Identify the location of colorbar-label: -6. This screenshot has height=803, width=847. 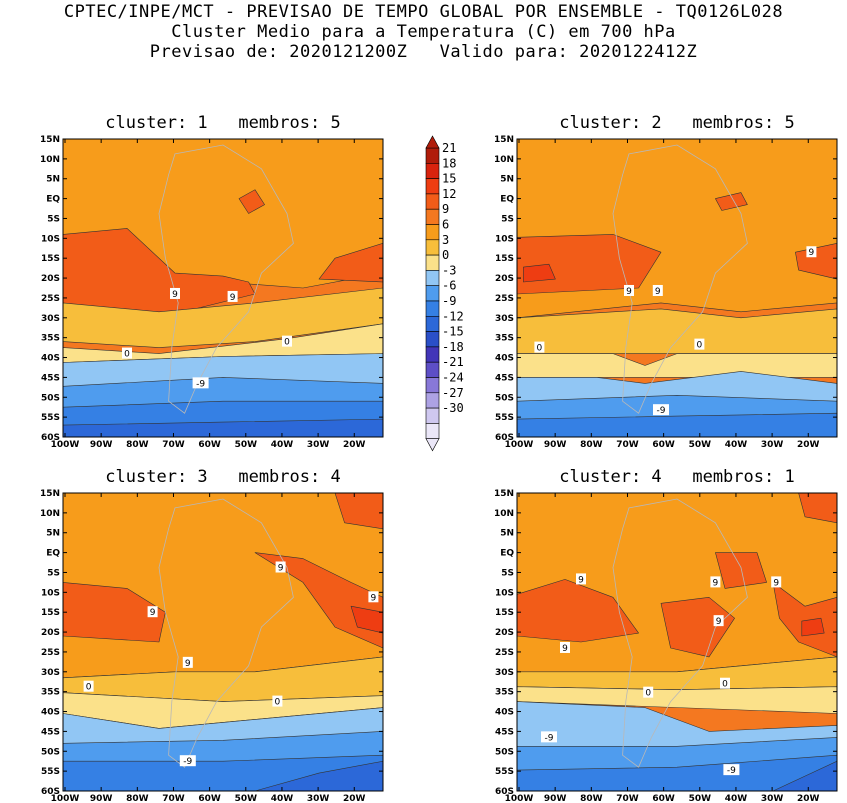
(449, 286).